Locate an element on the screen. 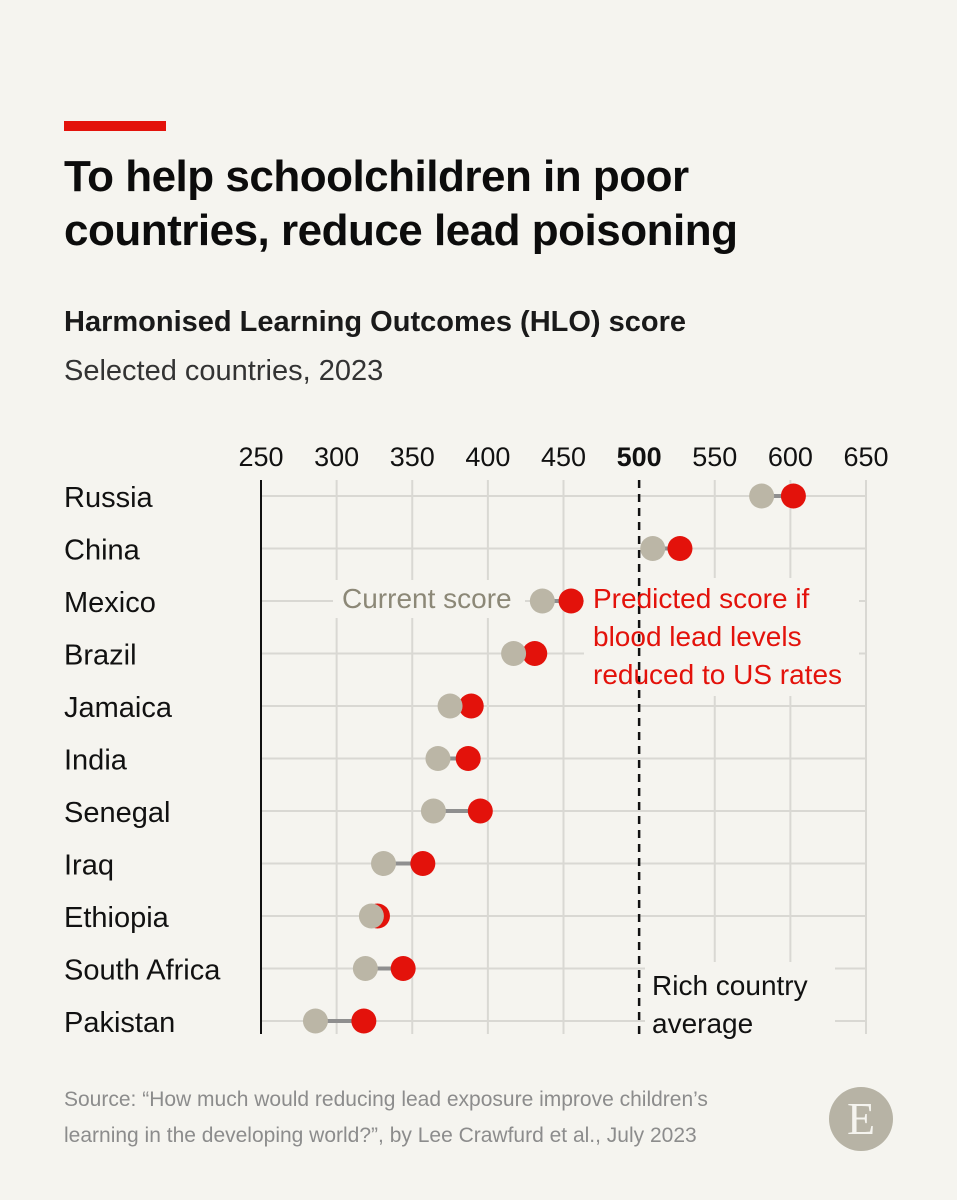 This screenshot has width=957, height=1200. x-tick-label-550: 550 is located at coordinates (714, 457).